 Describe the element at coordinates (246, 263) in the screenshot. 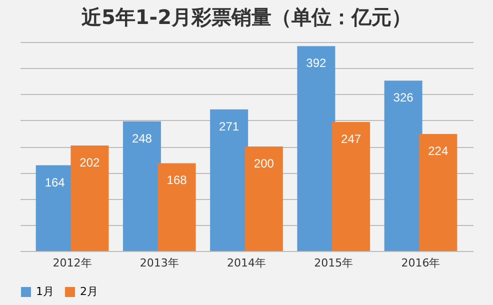

I see `x-tick-label: 2014年` at that location.